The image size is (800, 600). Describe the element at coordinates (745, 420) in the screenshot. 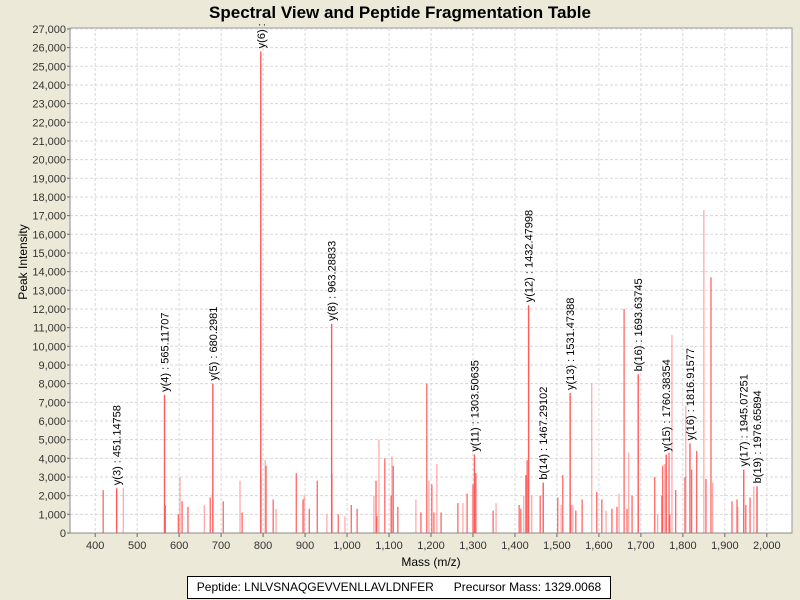

I see `peak-annotation: y(17) : 1945.07251` at that location.